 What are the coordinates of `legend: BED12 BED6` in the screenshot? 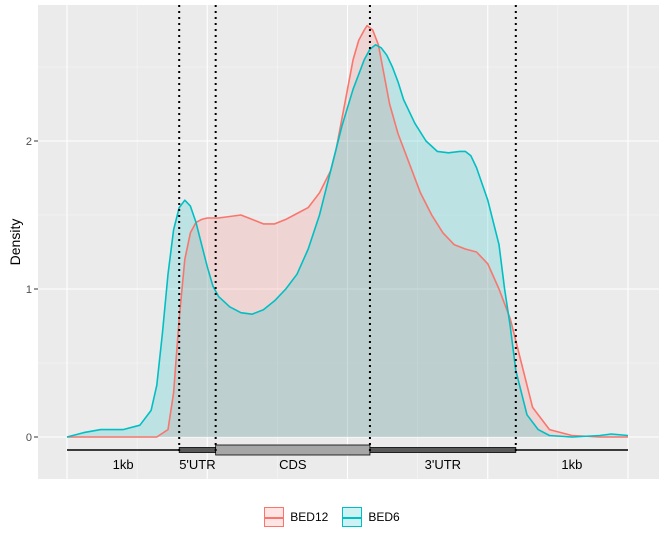 It's located at (332, 517).